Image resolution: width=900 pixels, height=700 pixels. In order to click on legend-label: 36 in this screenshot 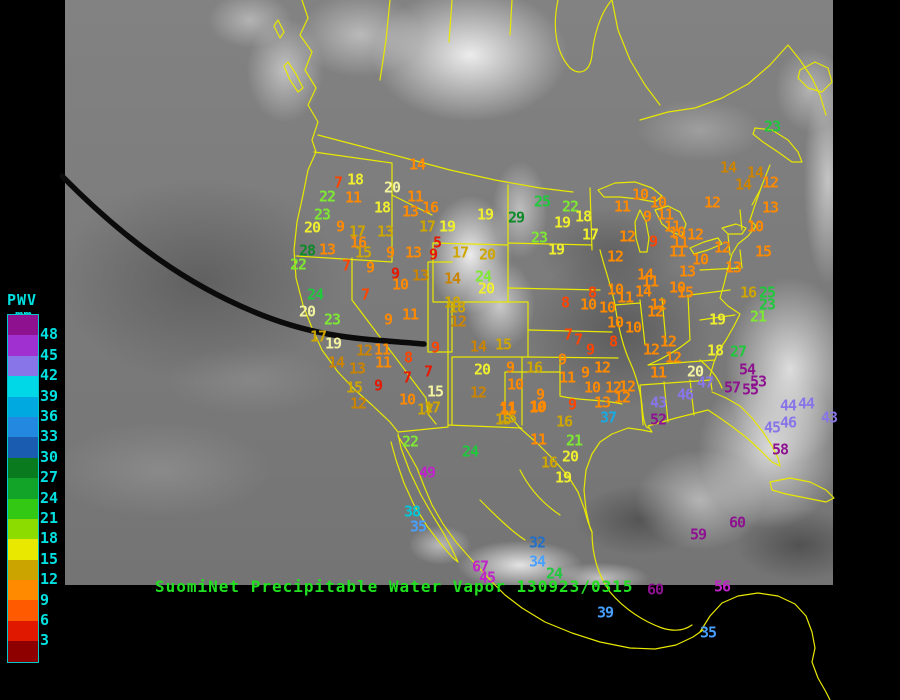, I will do `click(49, 416)`.